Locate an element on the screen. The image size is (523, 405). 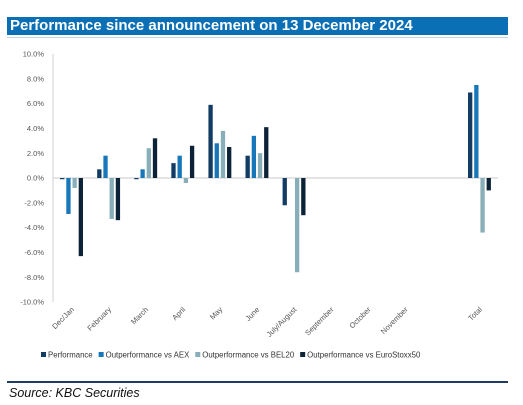
x-tick-label: March is located at coordinates (139, 315).